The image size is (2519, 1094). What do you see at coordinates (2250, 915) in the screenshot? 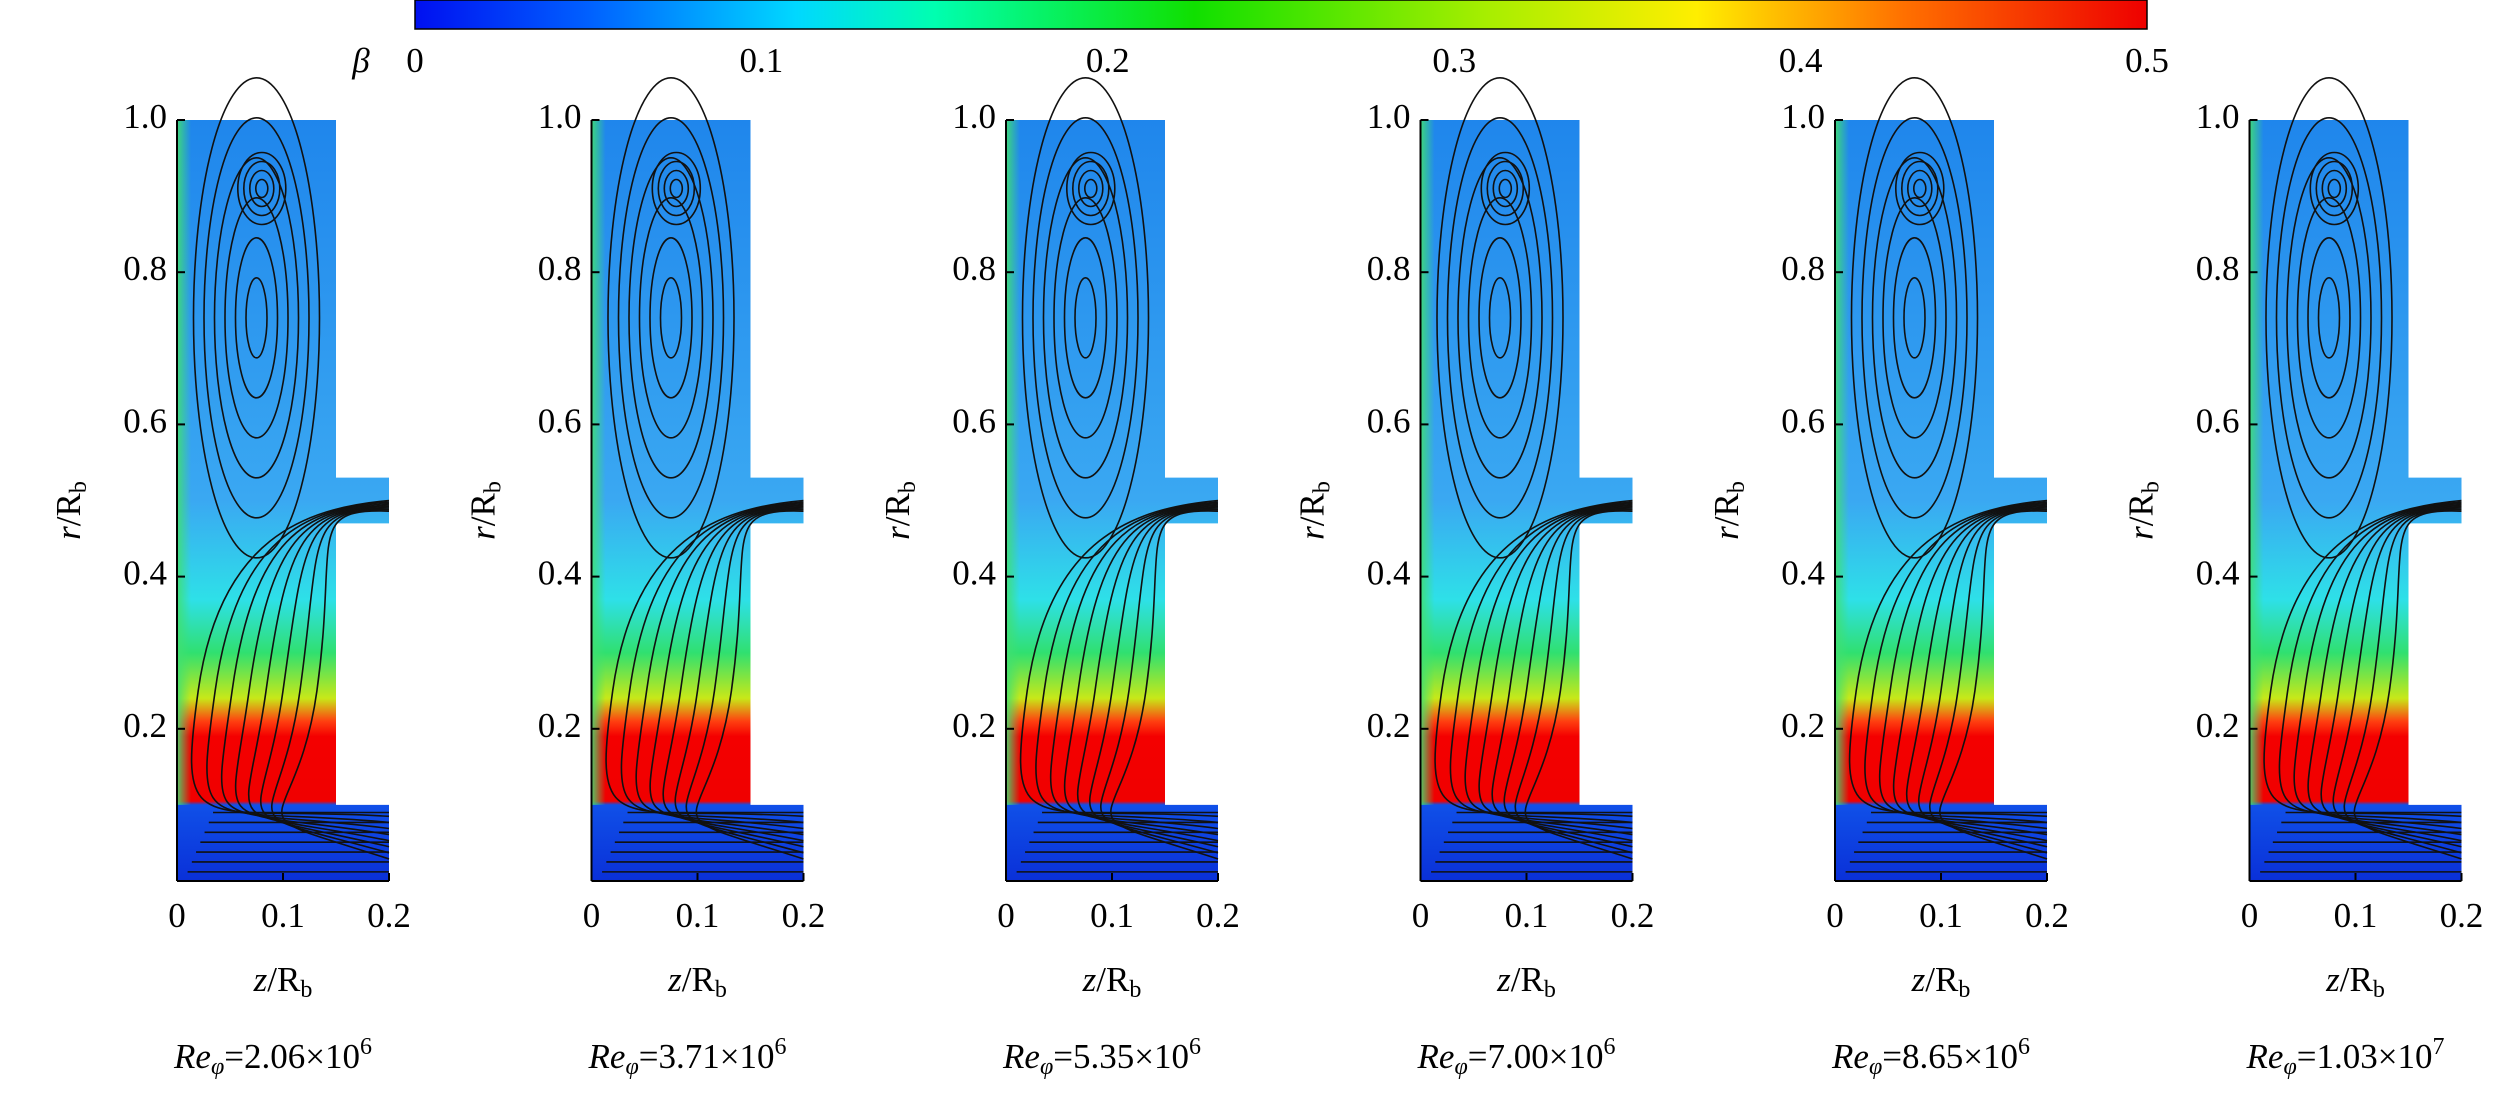
I see `x-tick-label: 0` at bounding box center [2250, 915].